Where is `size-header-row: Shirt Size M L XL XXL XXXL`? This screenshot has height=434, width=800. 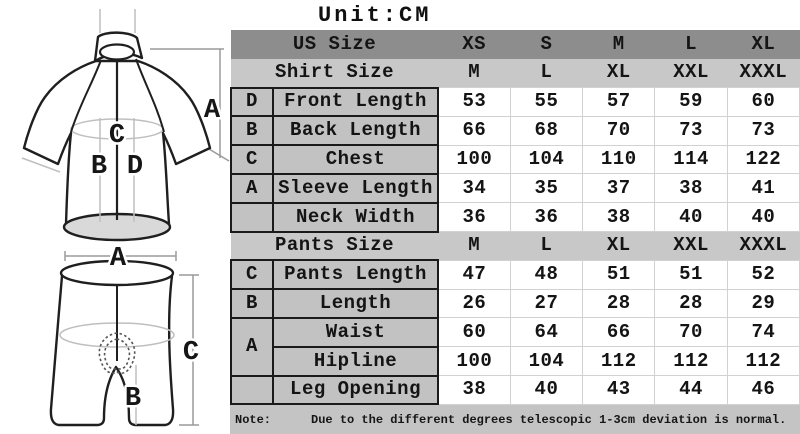
size-header-row: Shirt Size M L XL XXL XXXL is located at coordinates (515, 73).